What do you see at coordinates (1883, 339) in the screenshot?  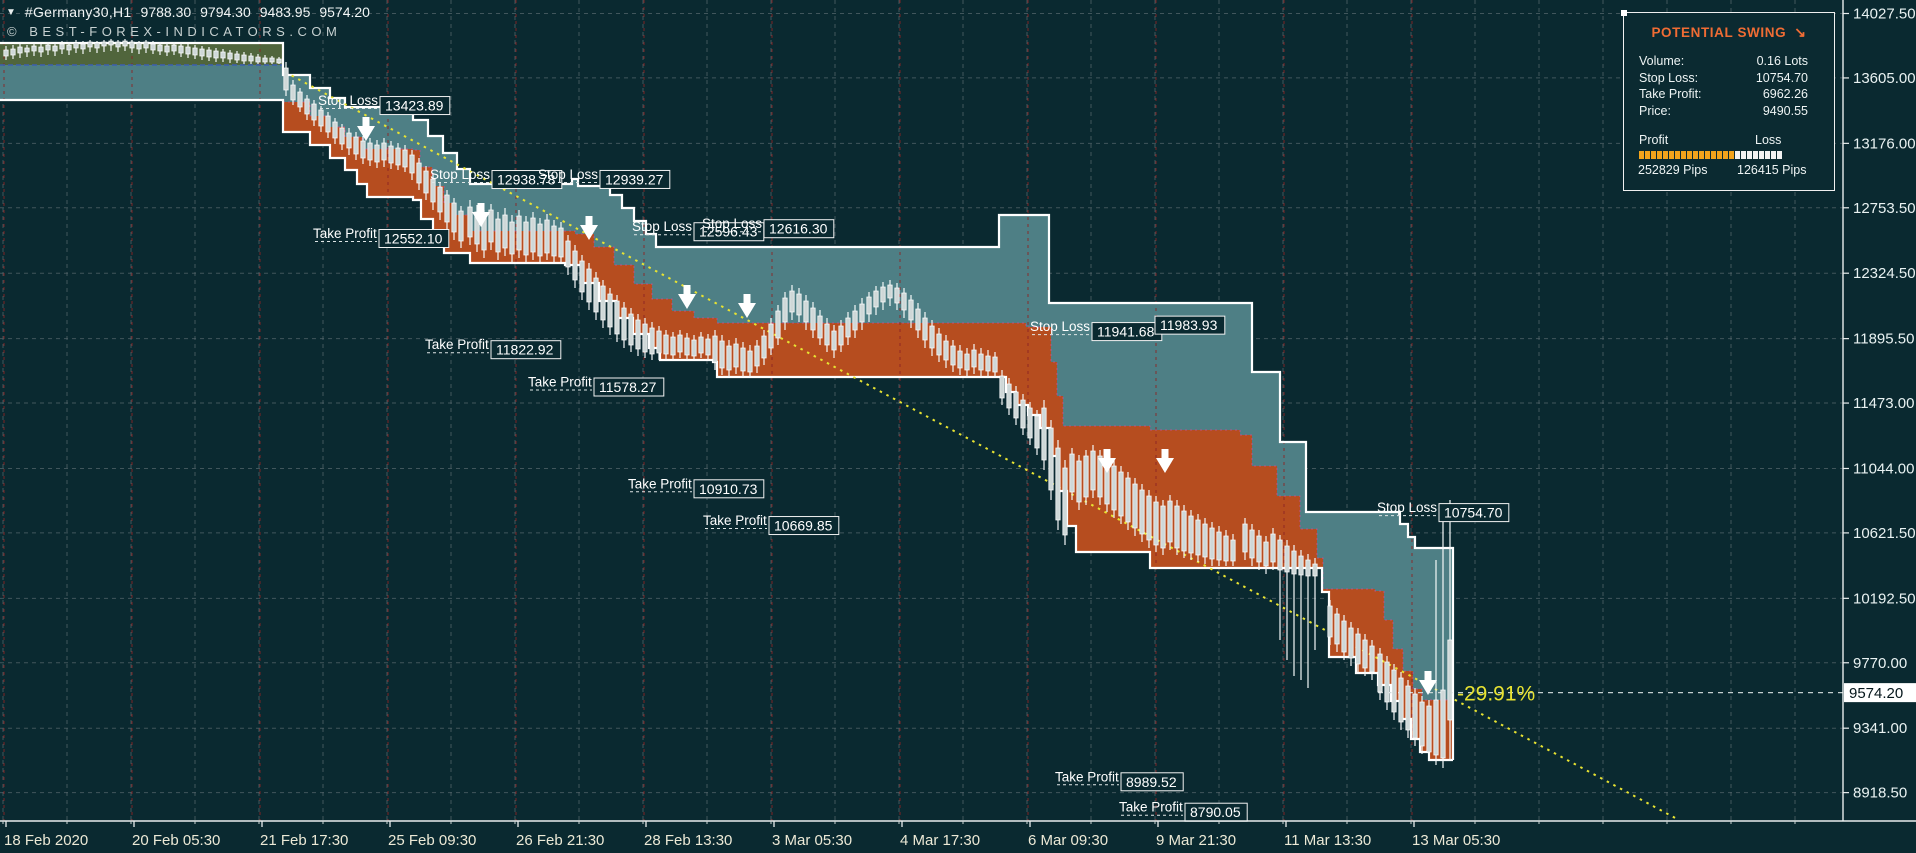 I see `price-axis-label: 11895.50` at bounding box center [1883, 339].